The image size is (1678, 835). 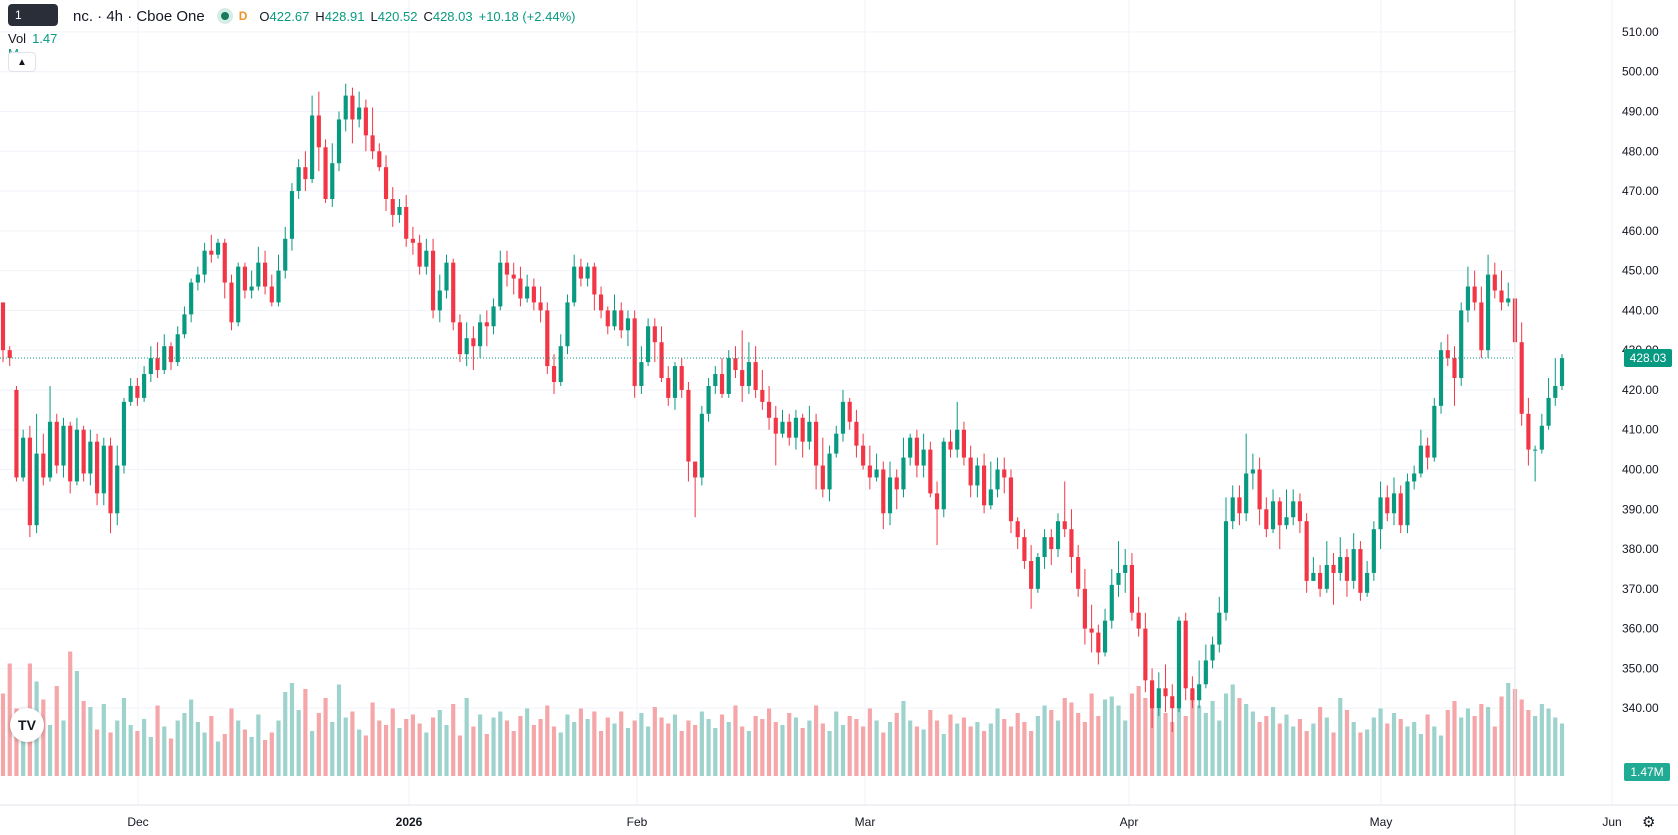 What do you see at coordinates (1648, 358) in the screenshot?
I see `last-price-badge: 428.03` at bounding box center [1648, 358].